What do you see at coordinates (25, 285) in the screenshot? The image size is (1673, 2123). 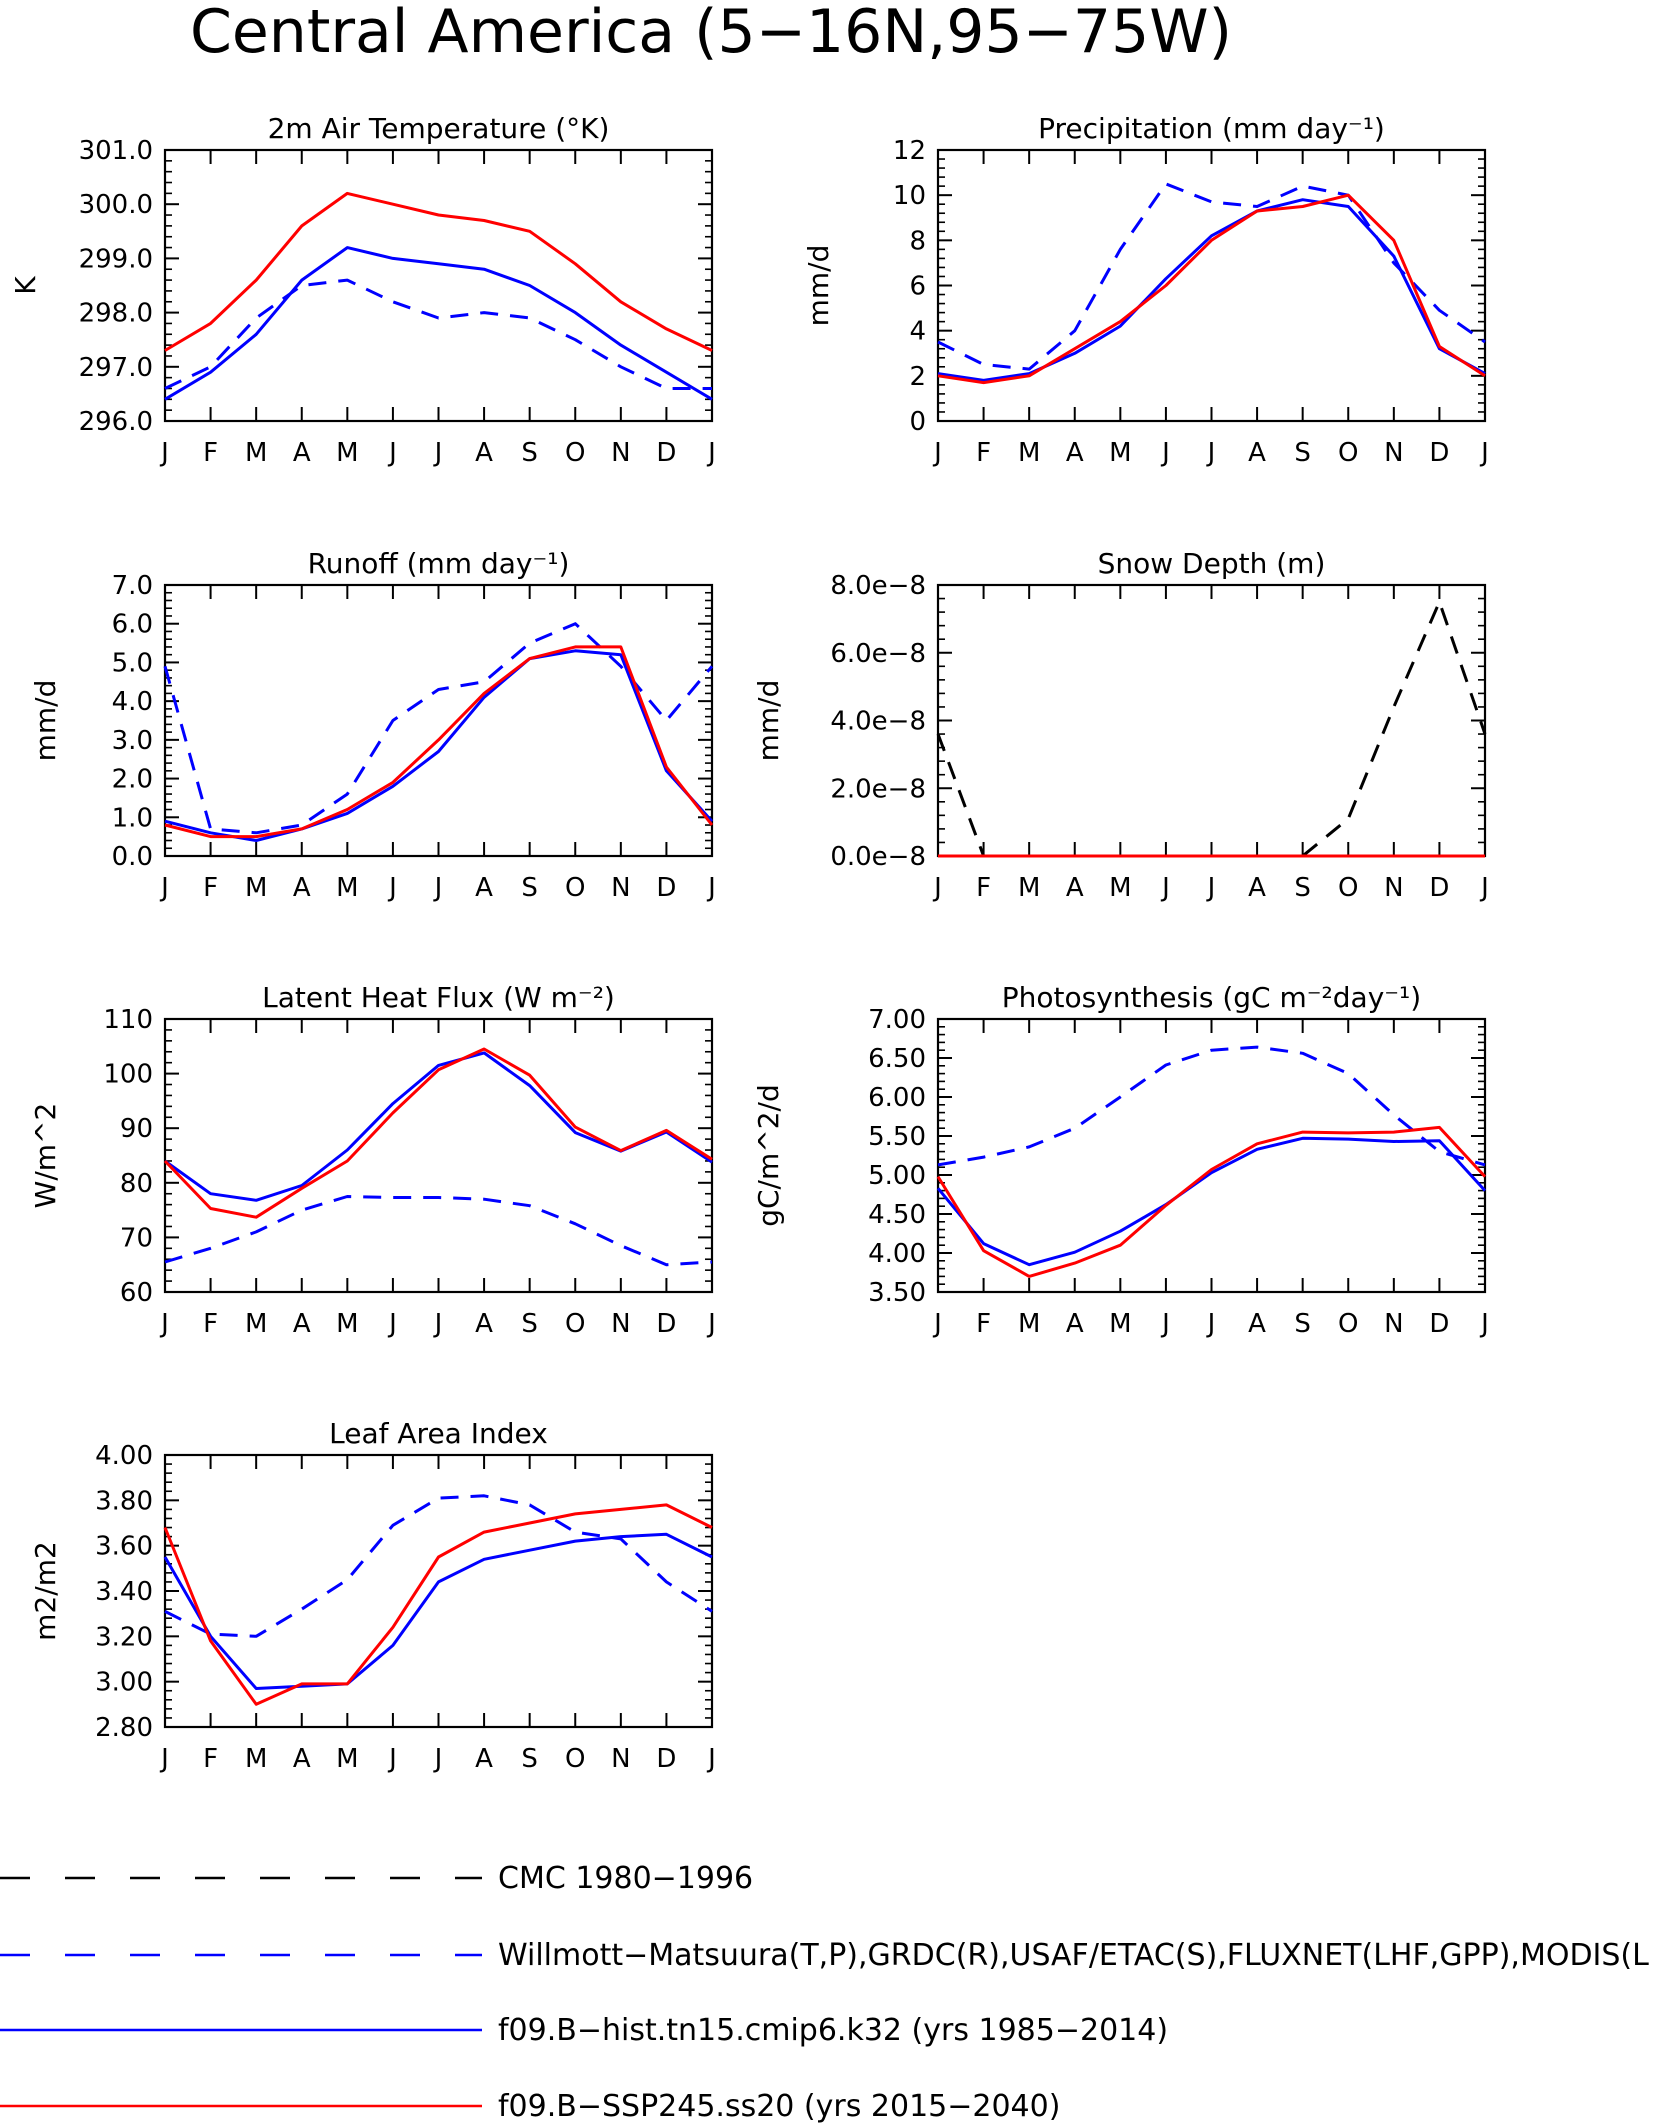 I see `y-axis-label: K` at bounding box center [25, 285].